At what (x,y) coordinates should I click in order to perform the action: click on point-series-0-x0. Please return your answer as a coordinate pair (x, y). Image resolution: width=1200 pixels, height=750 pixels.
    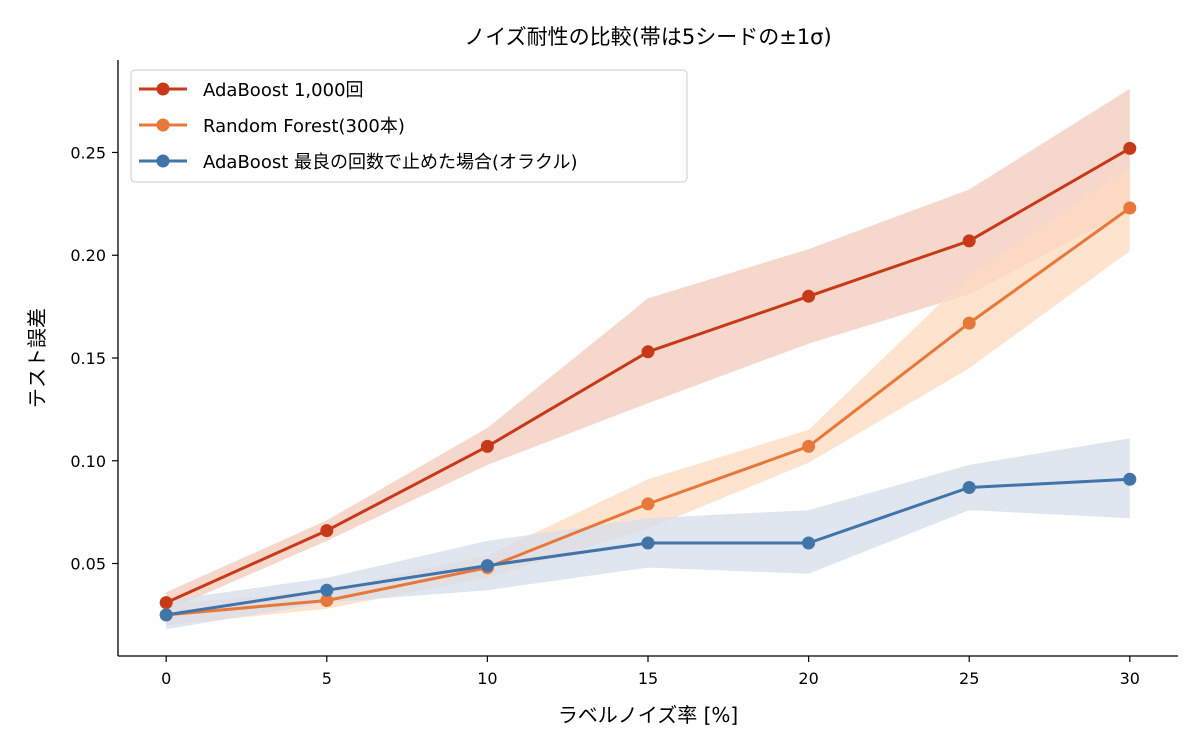
    Looking at the image, I should click on (166, 603).